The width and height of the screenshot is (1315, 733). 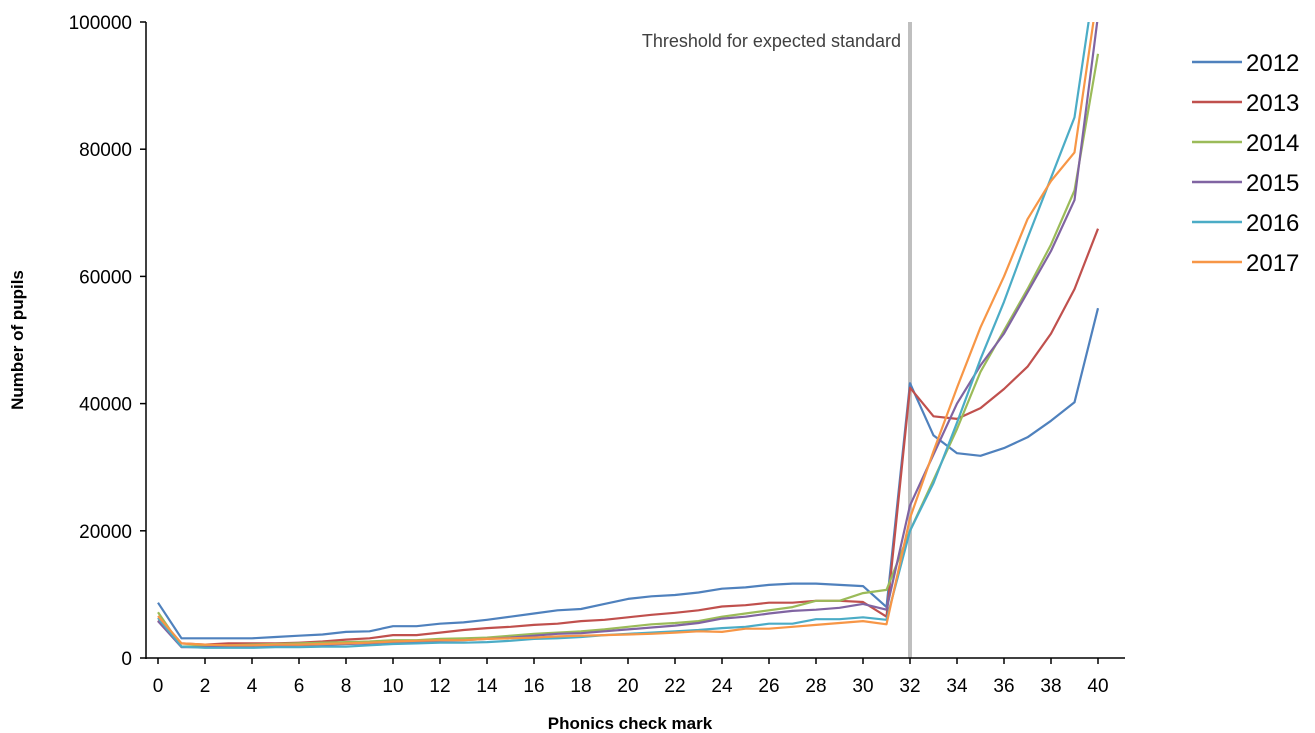 What do you see at coordinates (105, 532) in the screenshot?
I see `y-tick-label: 20000` at bounding box center [105, 532].